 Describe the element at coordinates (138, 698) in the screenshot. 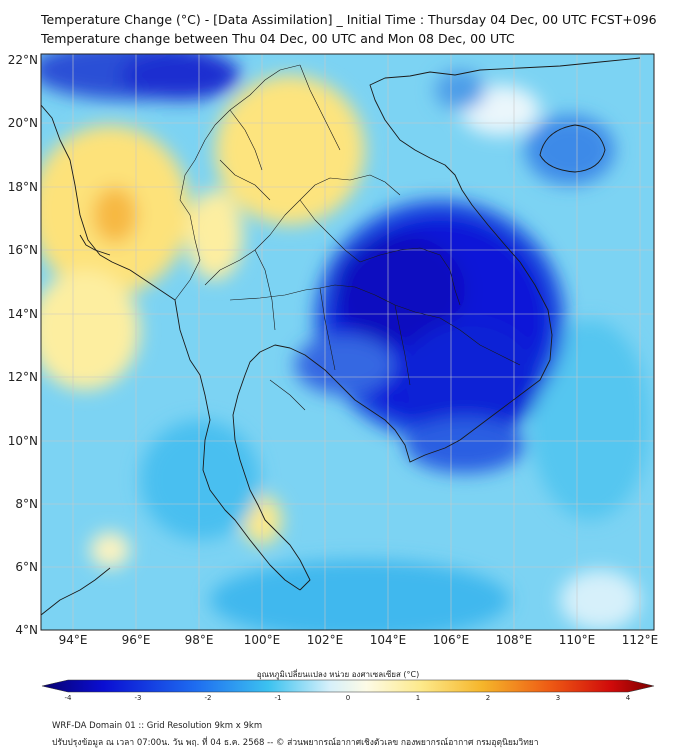

I see `colorbar-tick: -3` at that location.